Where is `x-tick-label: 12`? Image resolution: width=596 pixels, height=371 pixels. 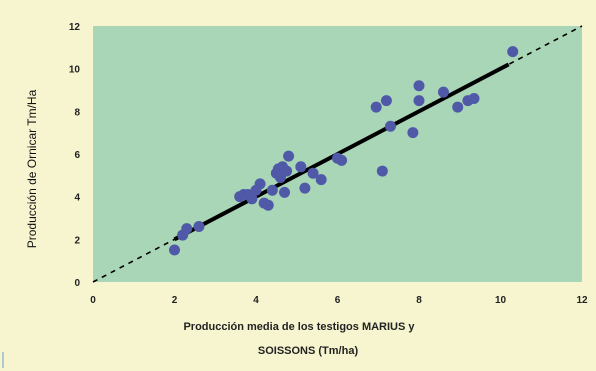
x-tick-label: 12 is located at coordinates (582, 300).